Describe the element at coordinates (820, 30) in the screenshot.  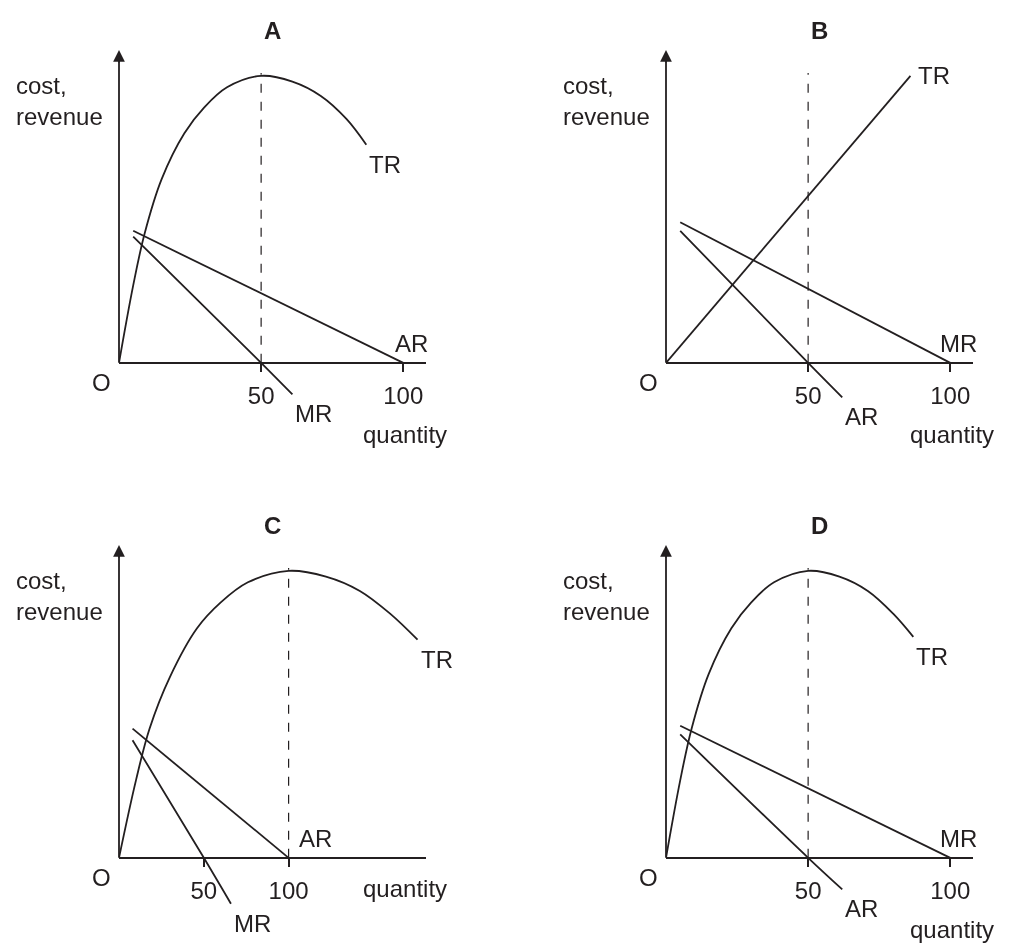
I see `chart-title: B` at that location.